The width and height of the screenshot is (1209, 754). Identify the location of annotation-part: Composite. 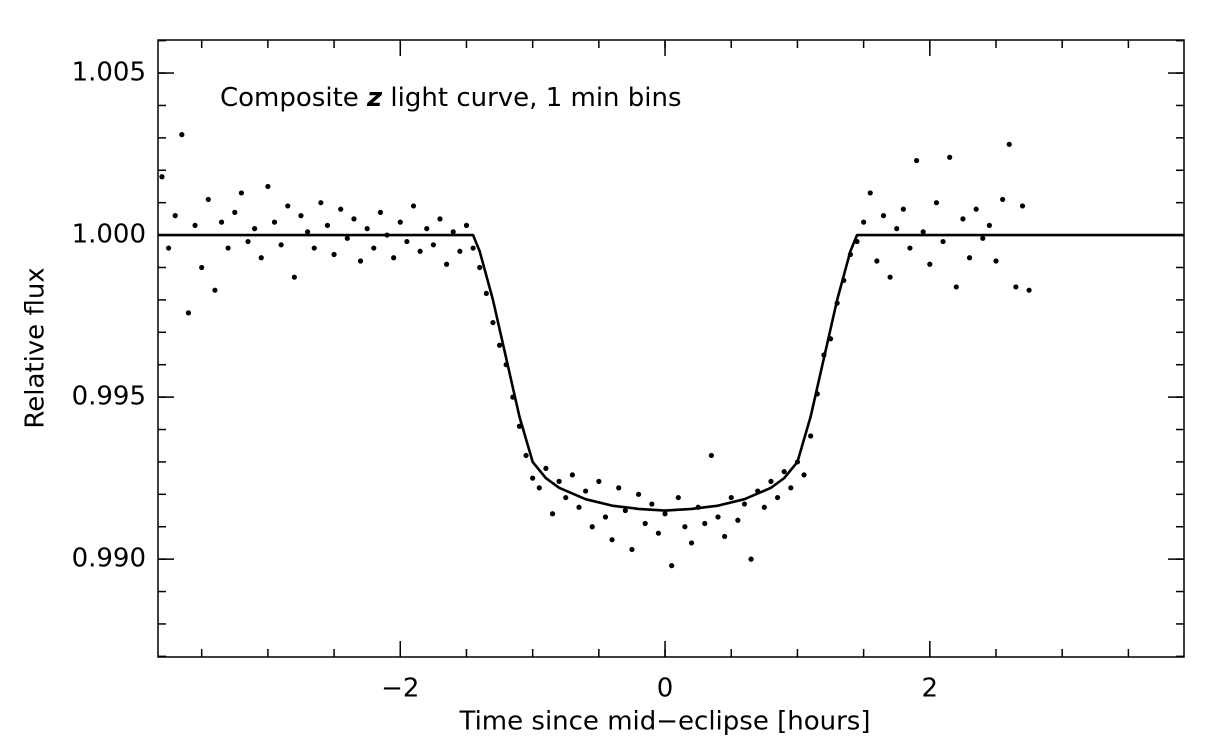
(293, 98).